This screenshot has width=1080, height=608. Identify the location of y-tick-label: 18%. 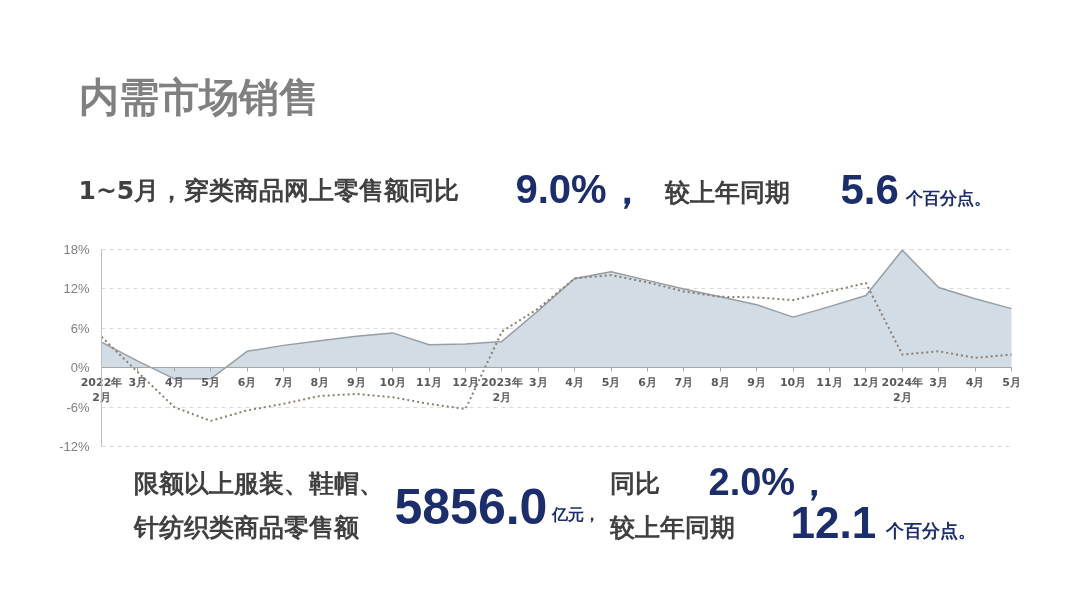
(76, 249).